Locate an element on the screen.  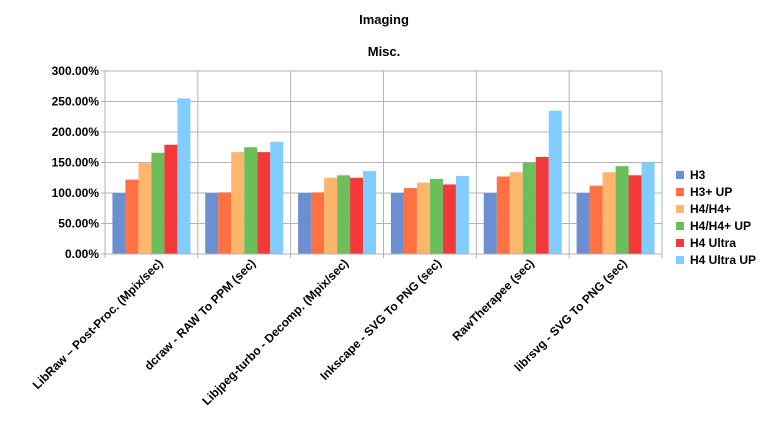
y-tick-label: 150.00% is located at coordinates (76, 163).